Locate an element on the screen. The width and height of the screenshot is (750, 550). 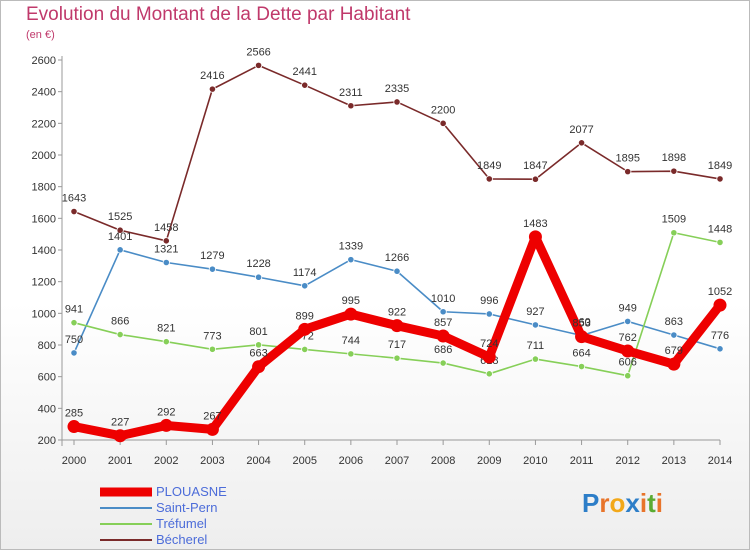
data-label-tr-fumel: 1509 is located at coordinates (674, 220).